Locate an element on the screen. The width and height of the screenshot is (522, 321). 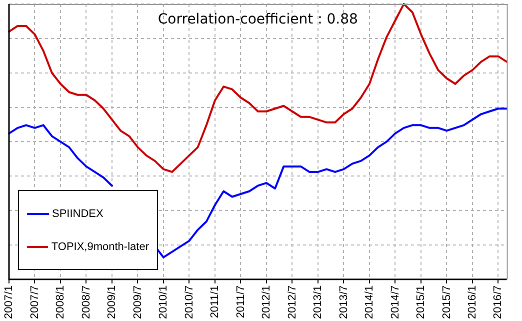
x-tick-label: 2009/1 is located at coordinates (112, 302).